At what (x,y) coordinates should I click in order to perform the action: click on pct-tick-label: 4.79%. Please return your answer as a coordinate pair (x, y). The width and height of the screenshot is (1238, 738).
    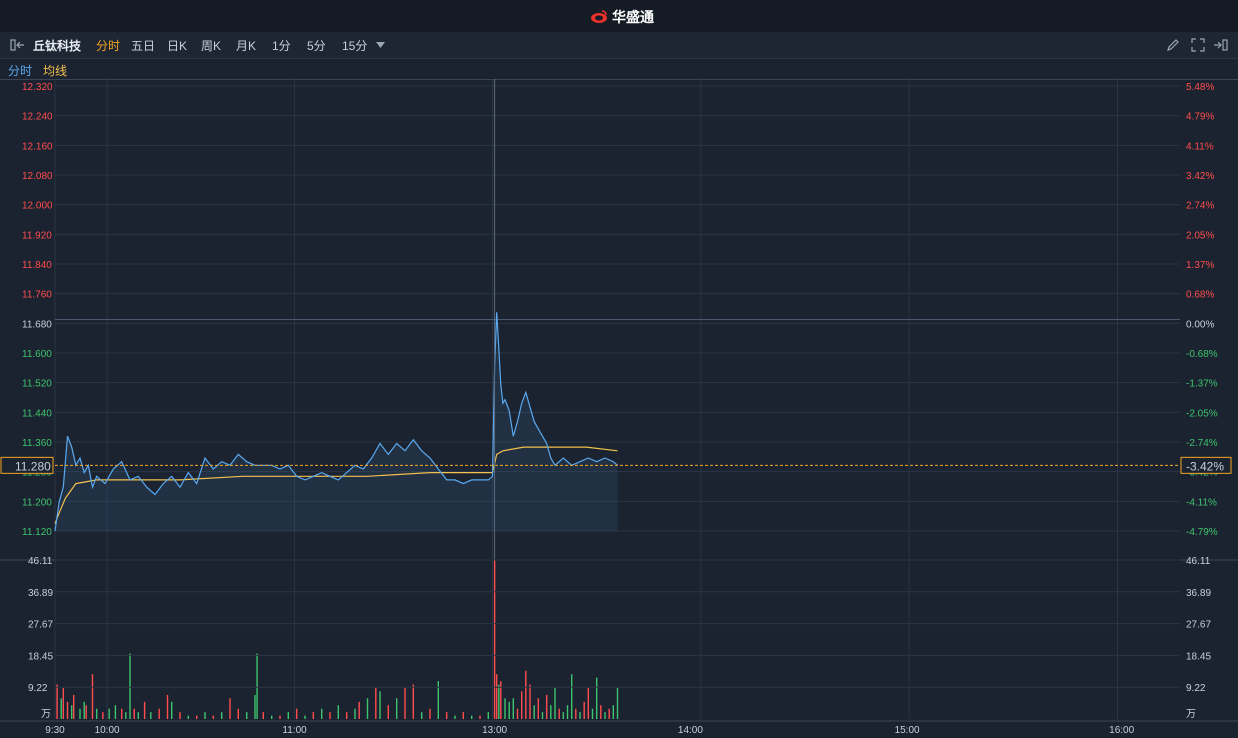
    Looking at the image, I should click on (1200, 117).